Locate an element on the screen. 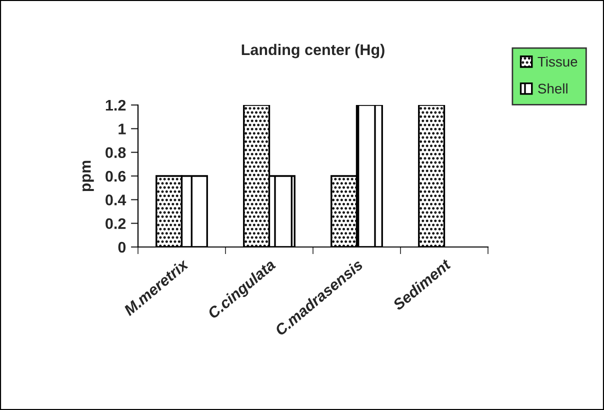 This screenshot has height=410, width=604. y-tick-label: 0.2 is located at coordinates (116, 224).